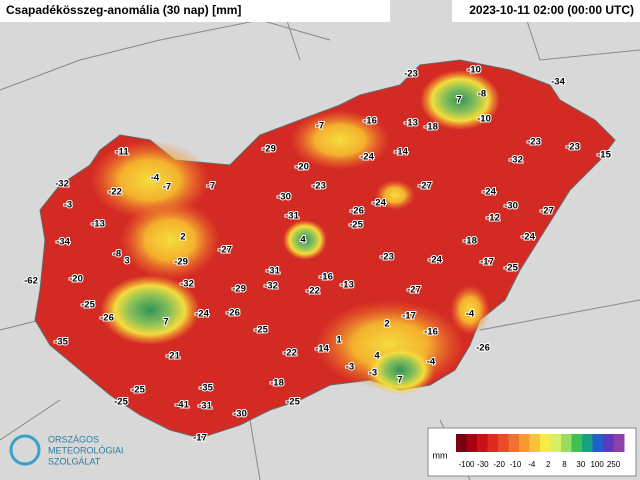 The width and height of the screenshot is (640, 480). What do you see at coordinates (499, 464) in the screenshot?
I see `legend-label: -20` at bounding box center [499, 464].